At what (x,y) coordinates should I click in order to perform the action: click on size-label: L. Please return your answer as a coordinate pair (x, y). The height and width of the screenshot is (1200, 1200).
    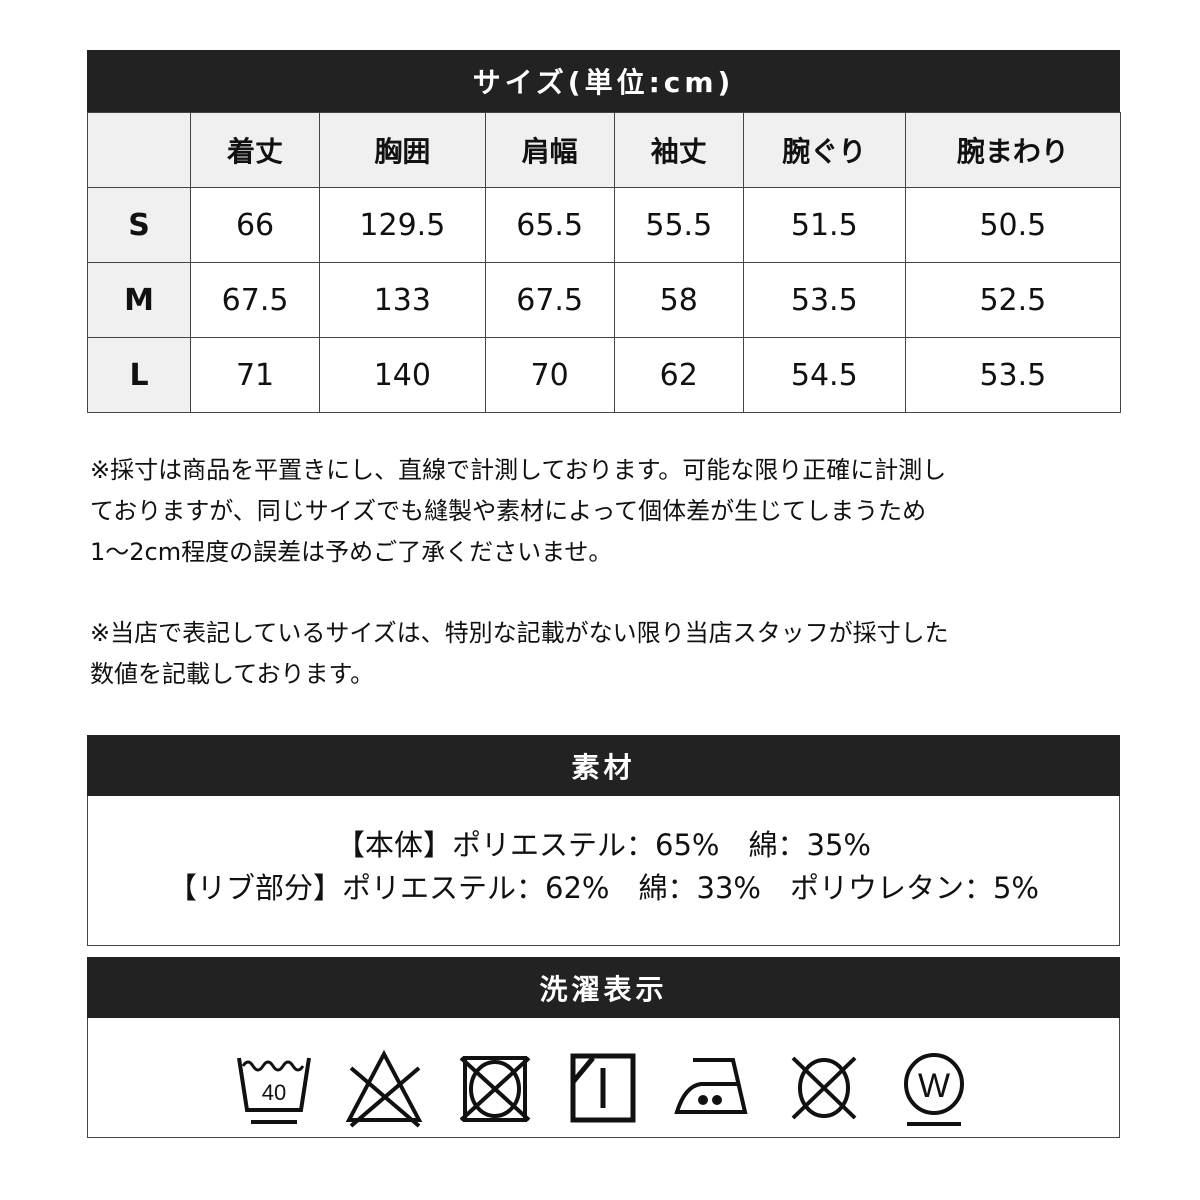
    Looking at the image, I should click on (139, 375).